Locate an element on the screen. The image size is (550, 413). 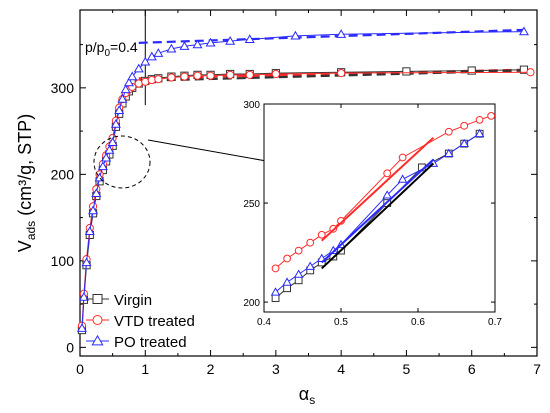
x-tick-label: 0 is located at coordinates (80, 369).